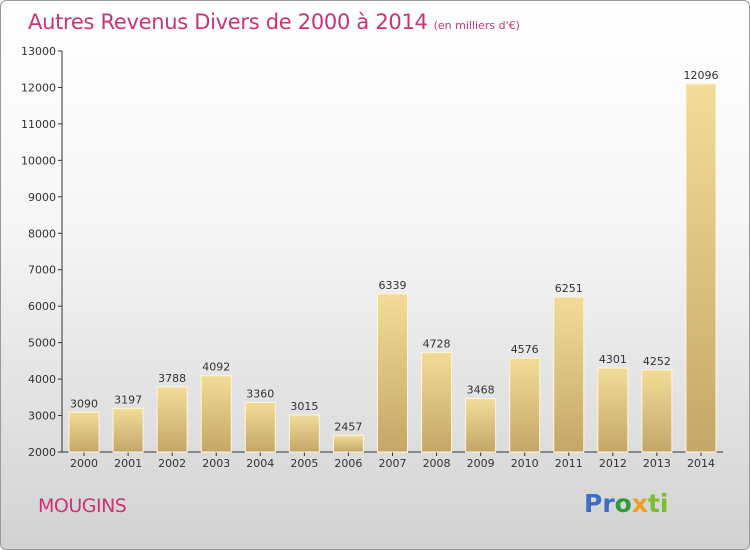 This screenshot has width=750, height=550. Describe the element at coordinates (348, 426) in the screenshot. I see `bar-value-label: 2457` at that location.